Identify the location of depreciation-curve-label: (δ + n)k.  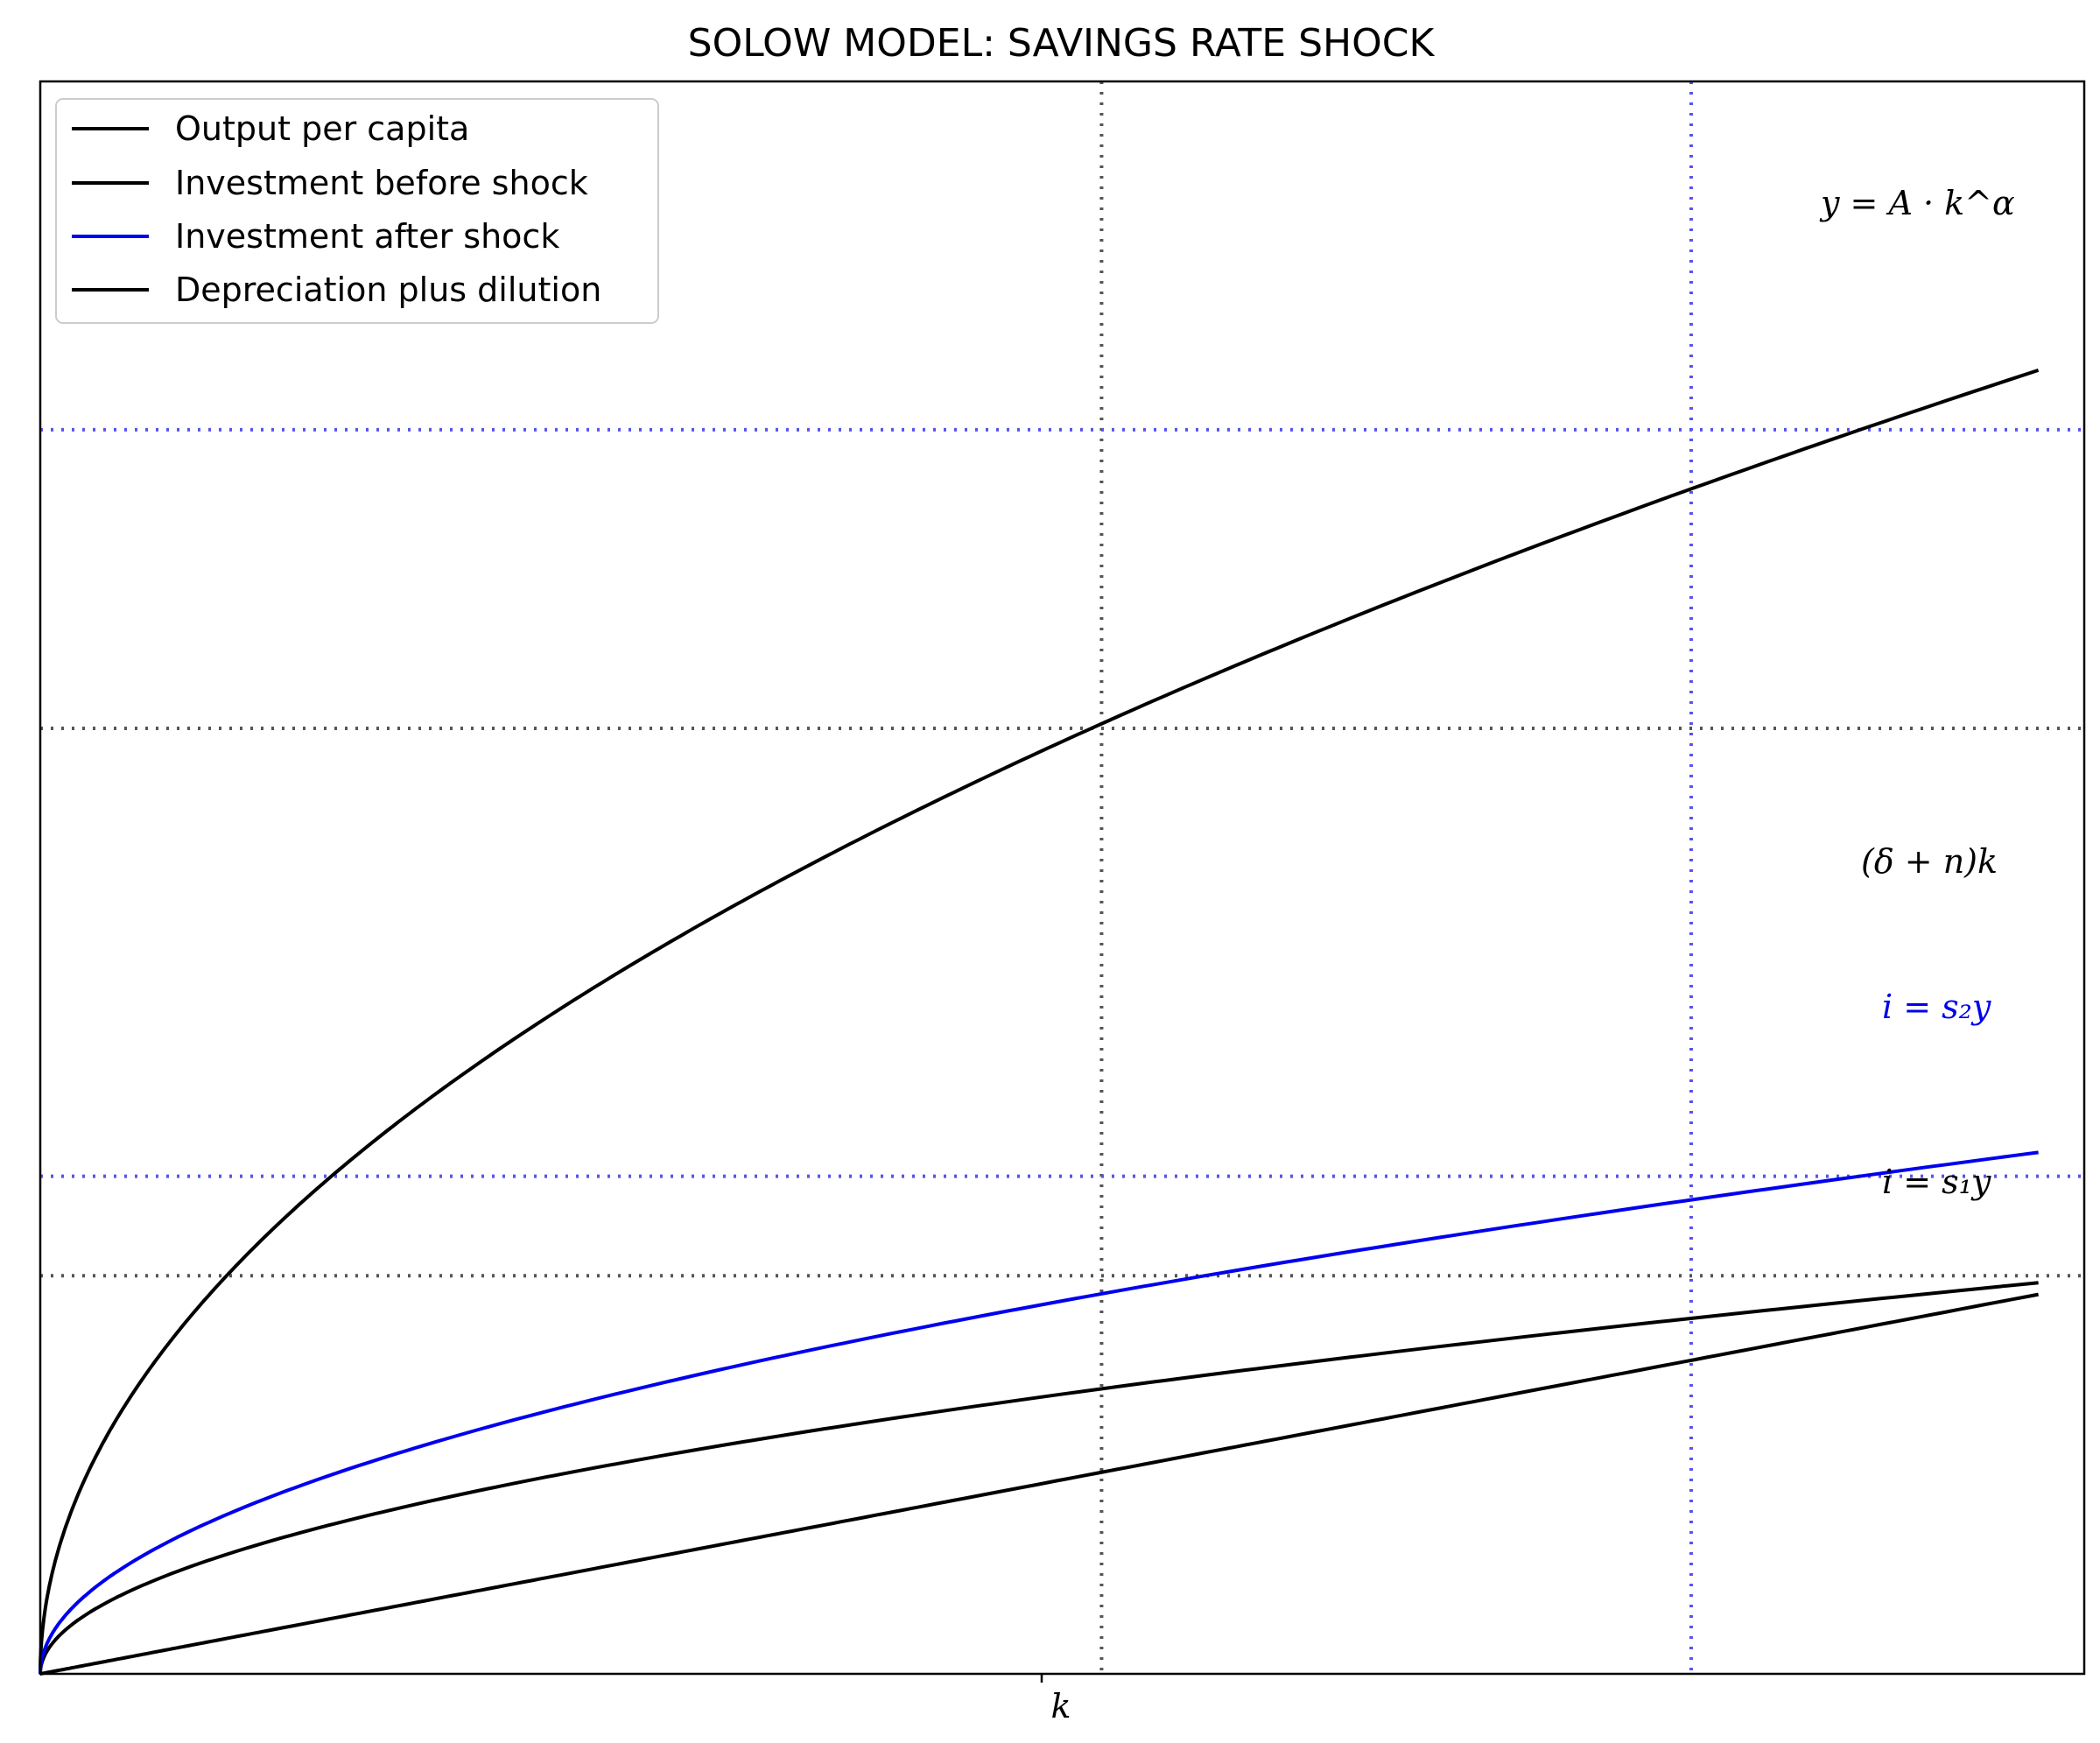
(1929, 862).